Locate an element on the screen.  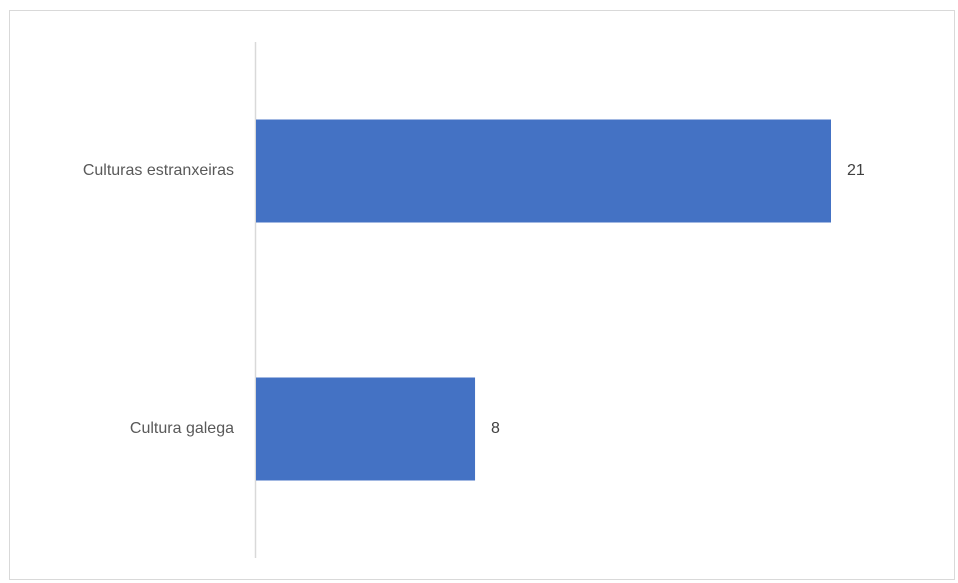
data-label-2: 8 is located at coordinates (495, 428).